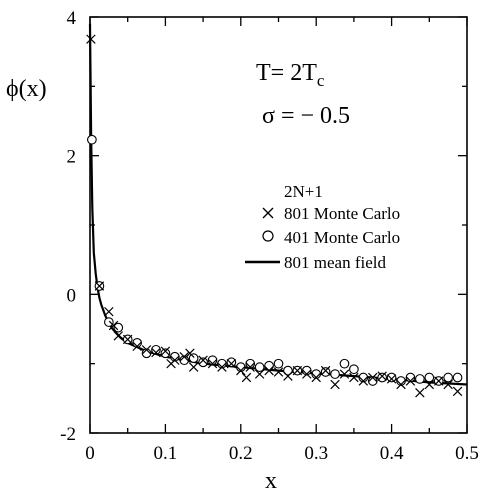  What do you see at coordinates (303, 191) in the screenshot?
I see `legend-title: 2N+1` at bounding box center [303, 191].